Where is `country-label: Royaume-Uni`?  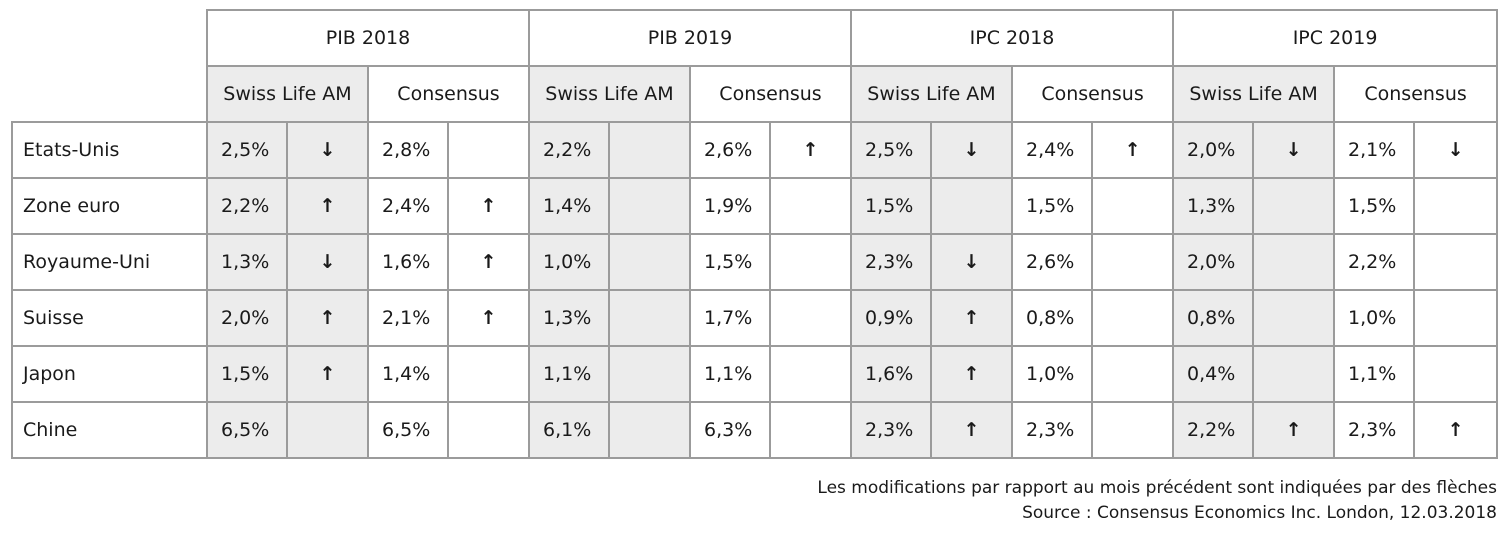
country-label: Royaume-Uni is located at coordinates (109, 262).